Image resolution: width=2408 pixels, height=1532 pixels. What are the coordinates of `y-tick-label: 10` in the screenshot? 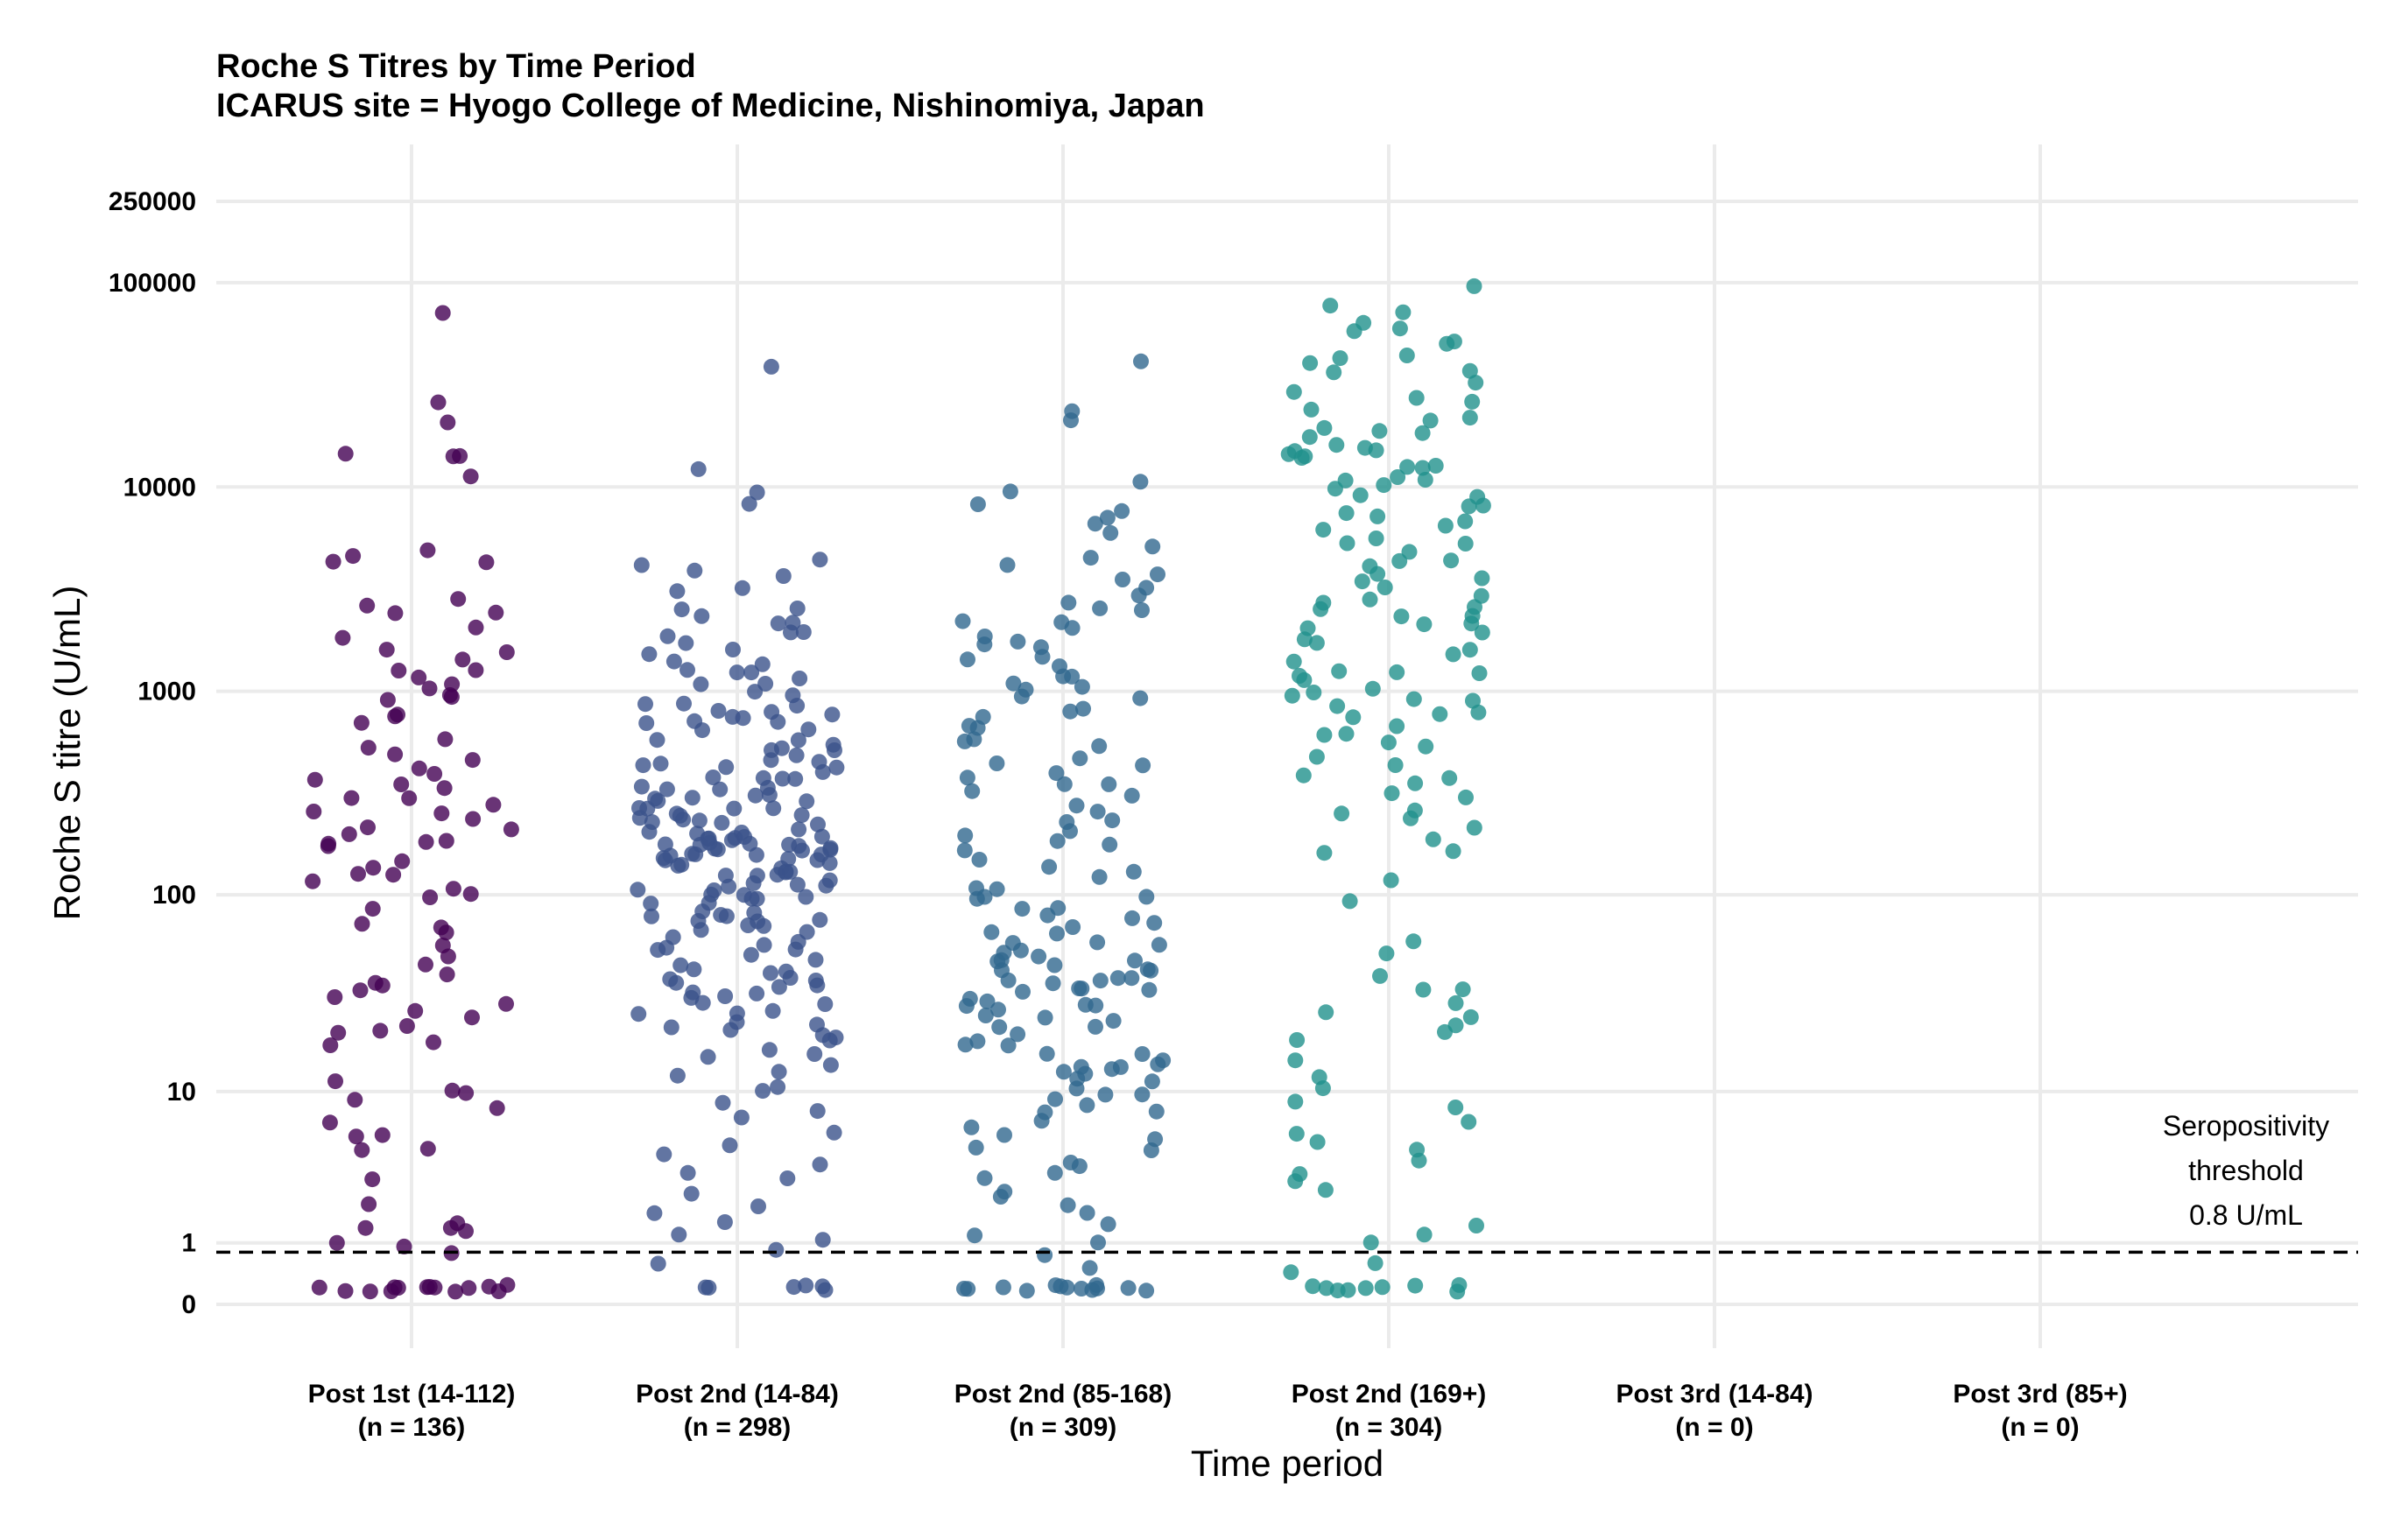 It's located at (181, 1092).